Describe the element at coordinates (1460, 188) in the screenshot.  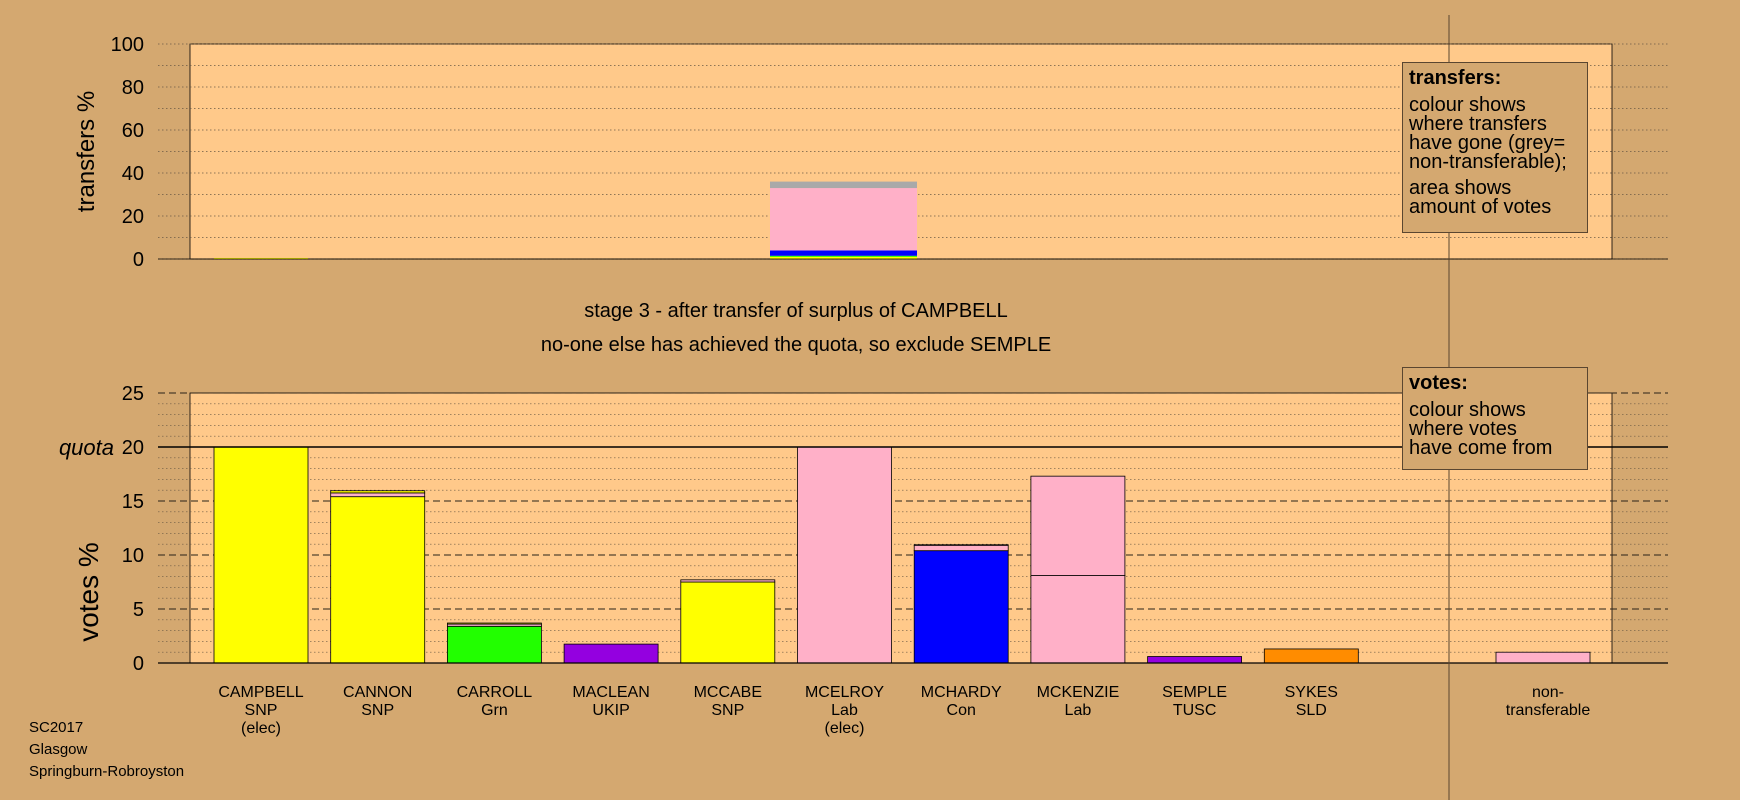
I see `transfers-legend-line: area shows` at that location.